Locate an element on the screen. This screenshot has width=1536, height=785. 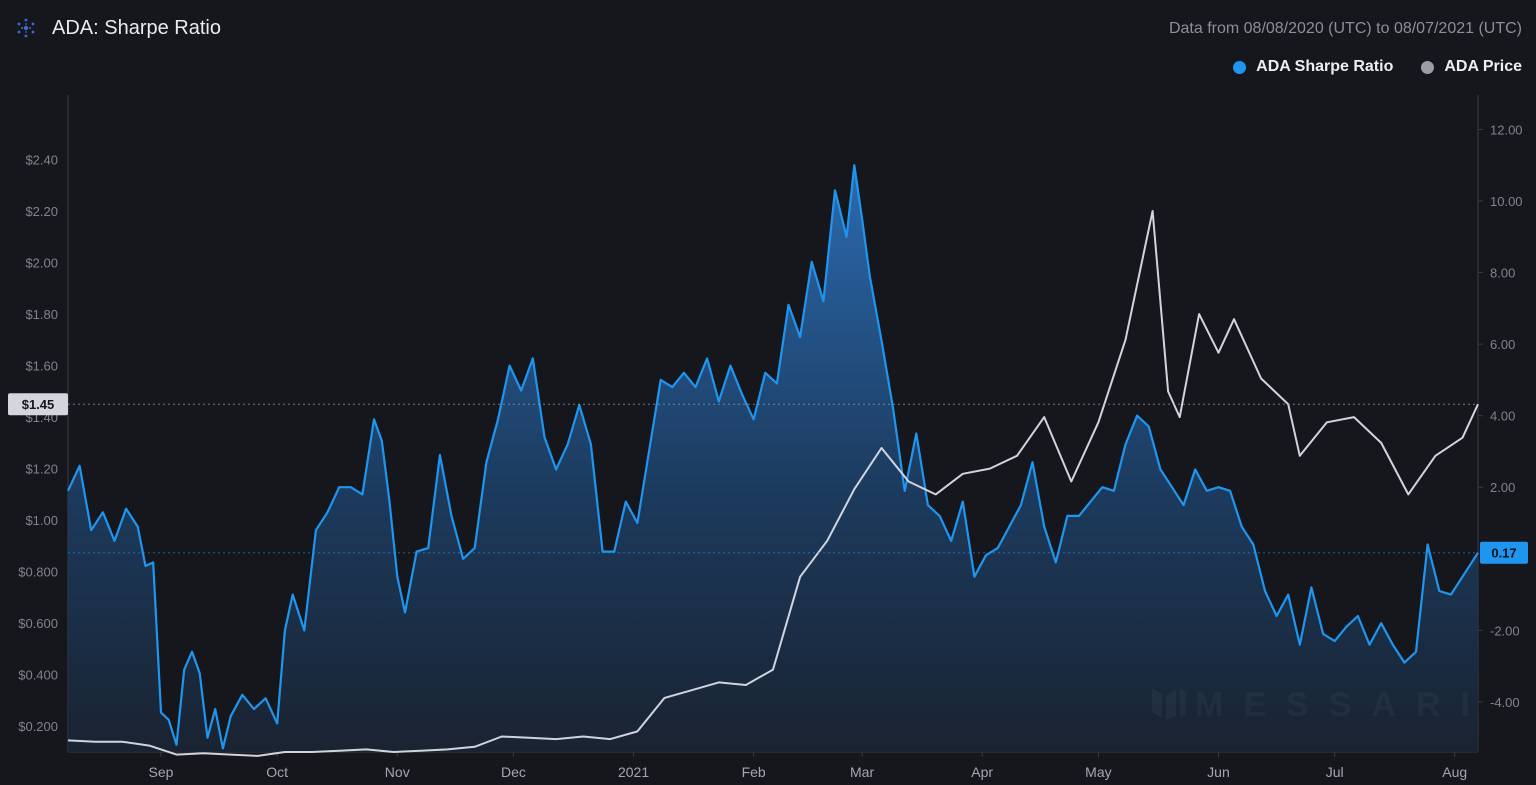
x-tick-label: Jul is located at coordinates (1335, 772).